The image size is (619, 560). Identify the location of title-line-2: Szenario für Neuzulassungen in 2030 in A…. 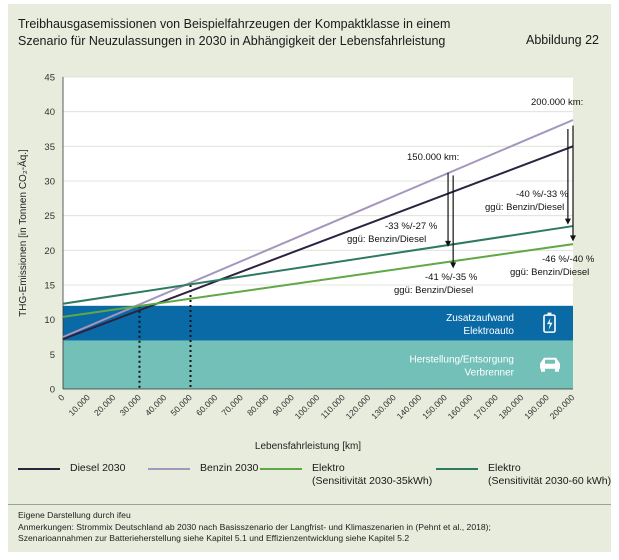
(232, 41).